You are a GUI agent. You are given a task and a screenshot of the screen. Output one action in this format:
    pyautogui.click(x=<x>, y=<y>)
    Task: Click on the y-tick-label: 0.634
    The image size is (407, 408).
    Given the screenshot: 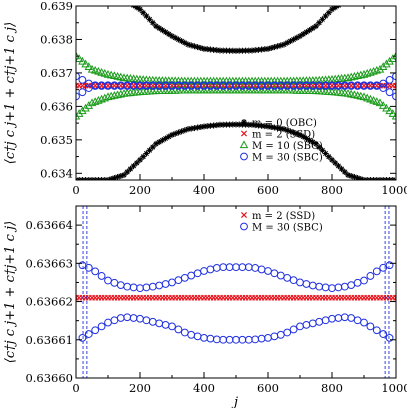 What is the action you would take?
    pyautogui.click(x=56, y=173)
    